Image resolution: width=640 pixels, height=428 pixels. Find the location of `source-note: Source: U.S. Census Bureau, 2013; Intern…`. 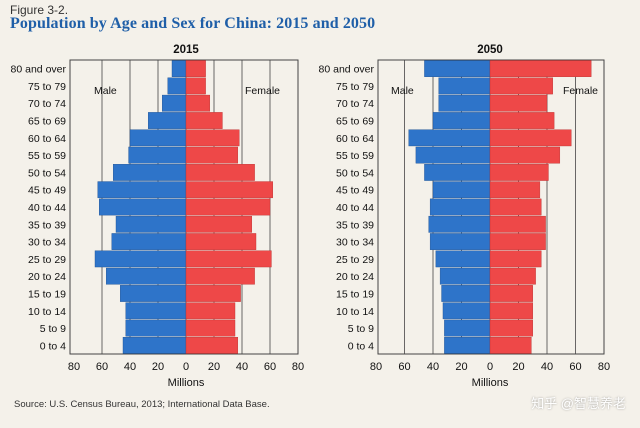

source-note: Source: U.S. Census Bureau, 2013; Intern… is located at coordinates (142, 404).